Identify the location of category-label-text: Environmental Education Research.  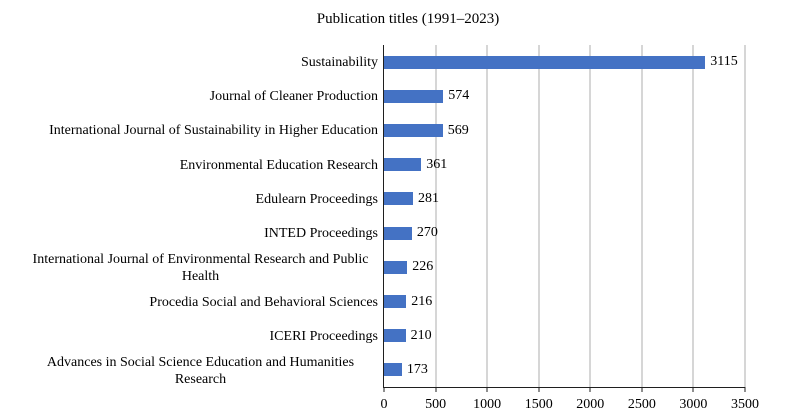
(278, 165).